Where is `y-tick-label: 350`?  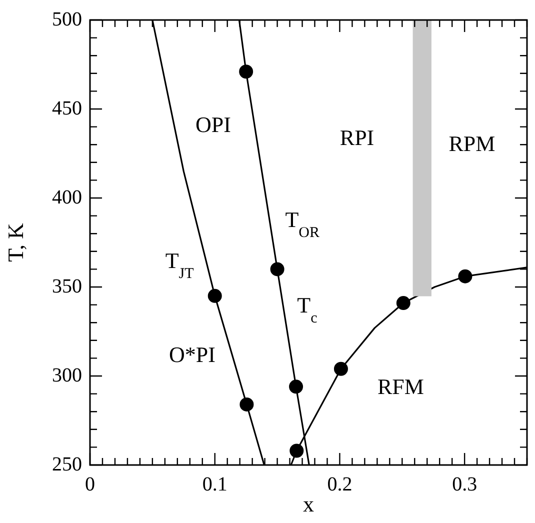
y-tick-label: 350 is located at coordinates (67, 286).